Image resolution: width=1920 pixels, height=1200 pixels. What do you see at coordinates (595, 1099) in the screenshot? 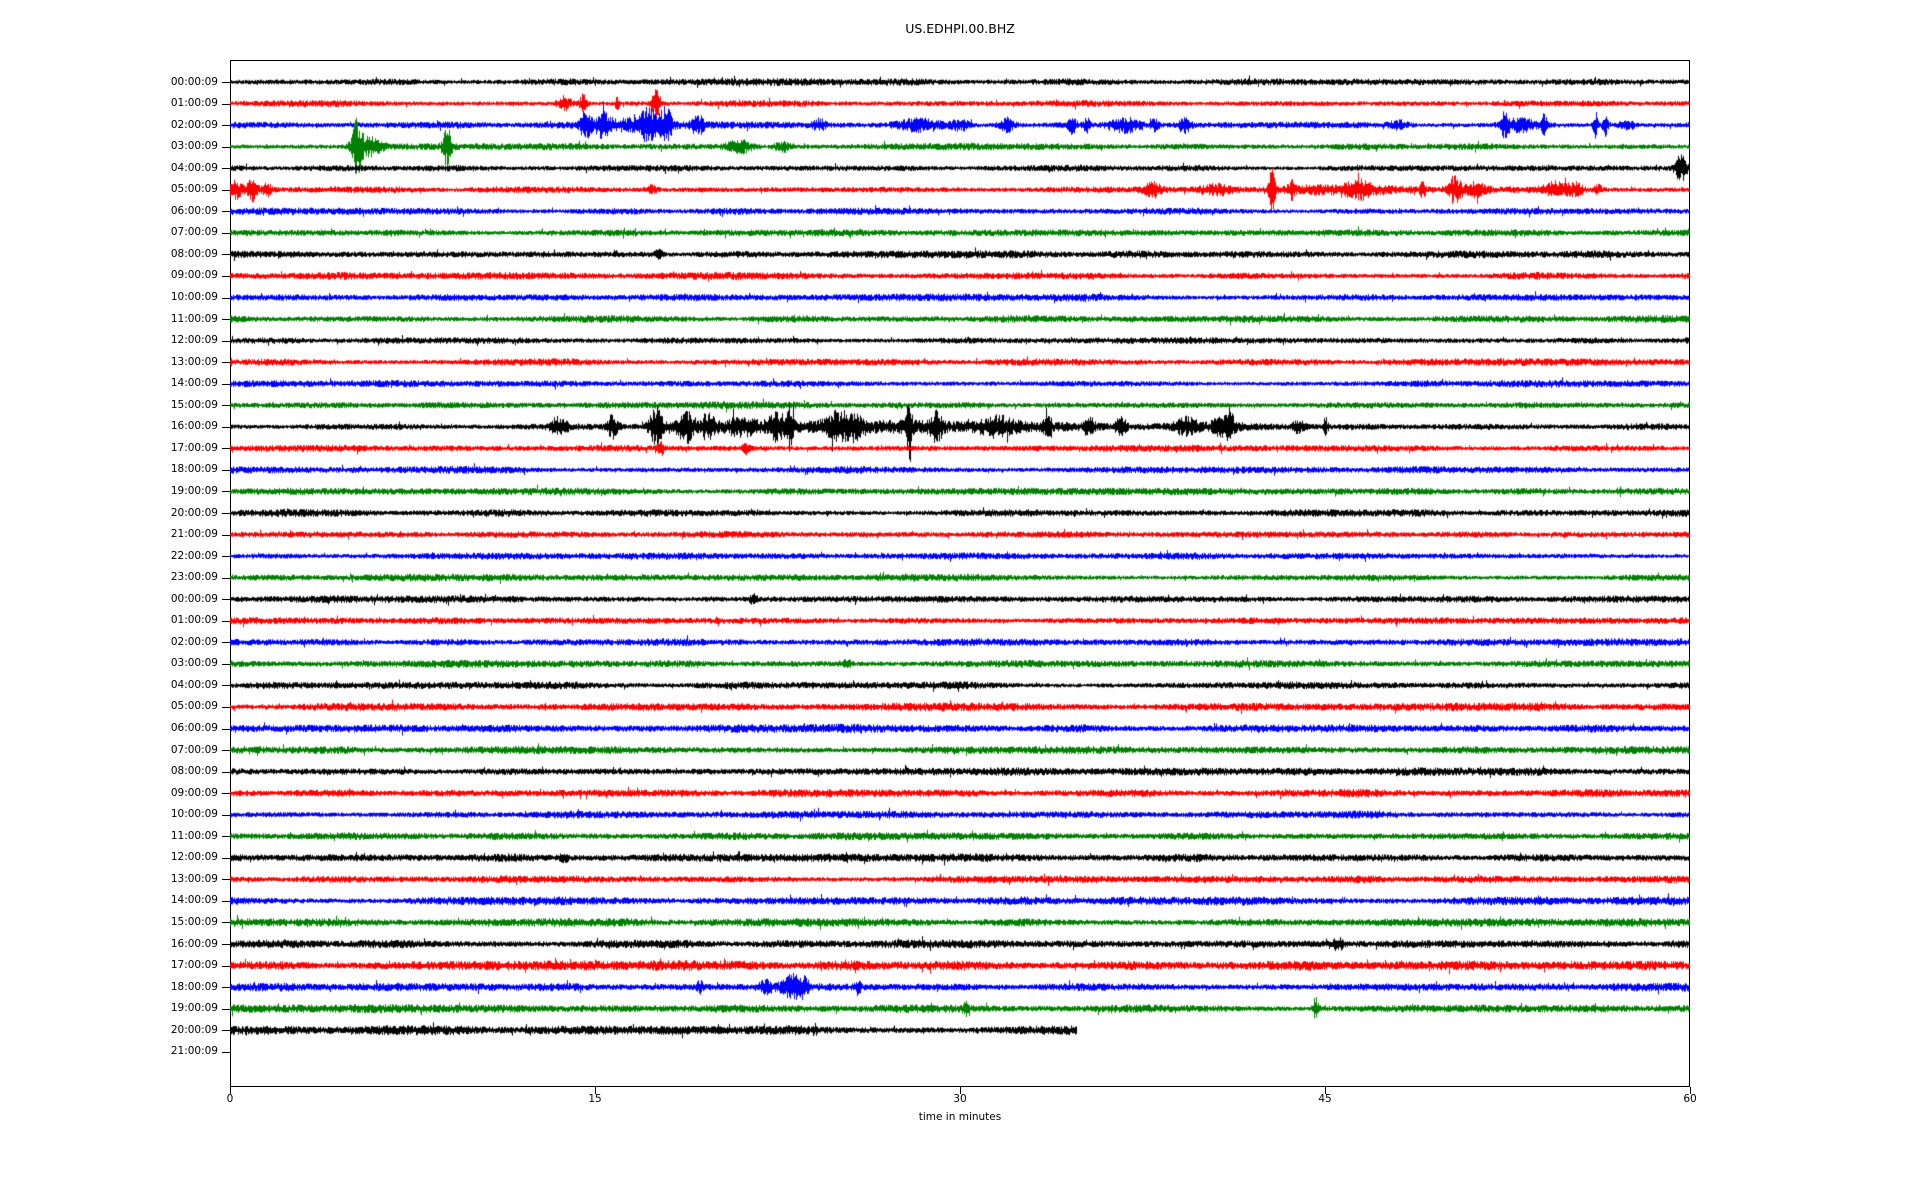
I see `x-tick-label: 15` at bounding box center [595, 1099].